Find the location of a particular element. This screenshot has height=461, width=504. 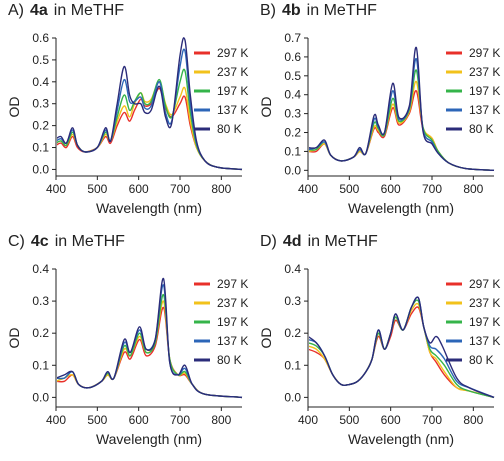

panel-title: D) 4d in MeTHF is located at coordinates (319, 242).